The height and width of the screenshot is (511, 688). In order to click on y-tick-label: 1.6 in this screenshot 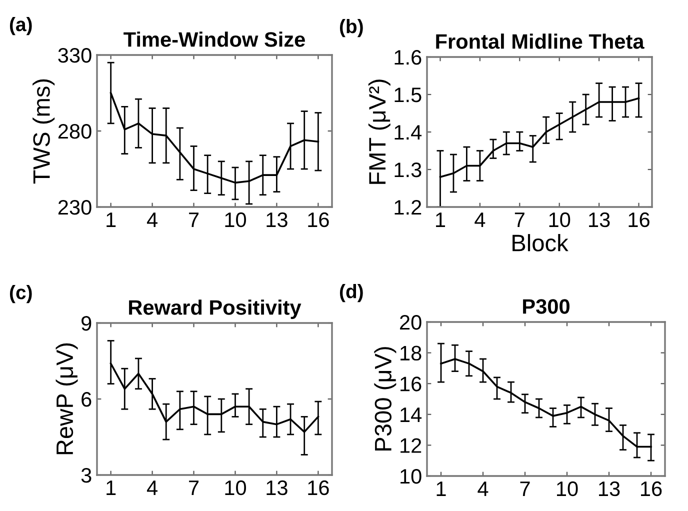, I will do `click(408, 57)`.